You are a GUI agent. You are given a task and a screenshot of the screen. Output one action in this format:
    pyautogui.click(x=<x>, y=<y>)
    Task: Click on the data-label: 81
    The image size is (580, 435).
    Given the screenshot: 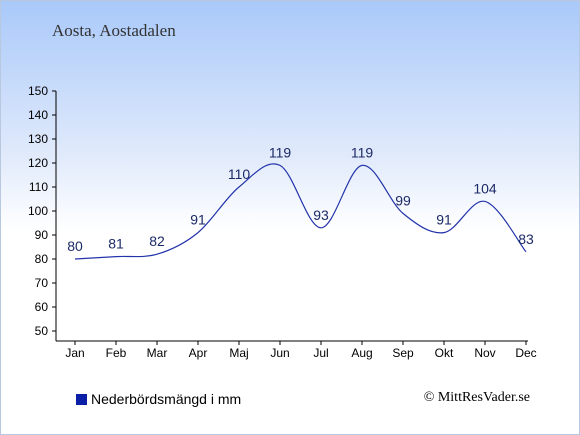 What is the action you would take?
    pyautogui.click(x=116, y=244)
    